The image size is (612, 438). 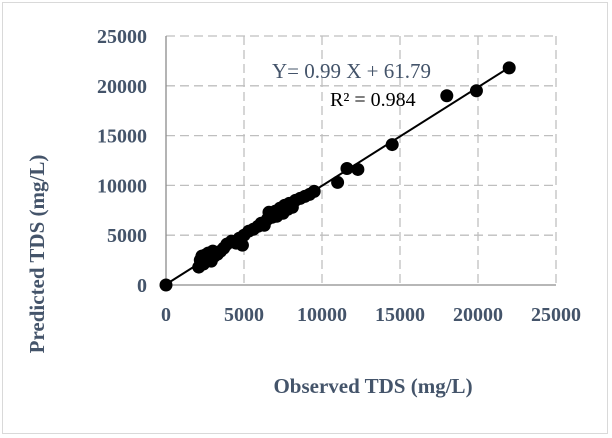 What do you see at coordinates (351, 71) in the screenshot?
I see `trendline-equation: Y= 0.99 X + 61.79` at bounding box center [351, 71].